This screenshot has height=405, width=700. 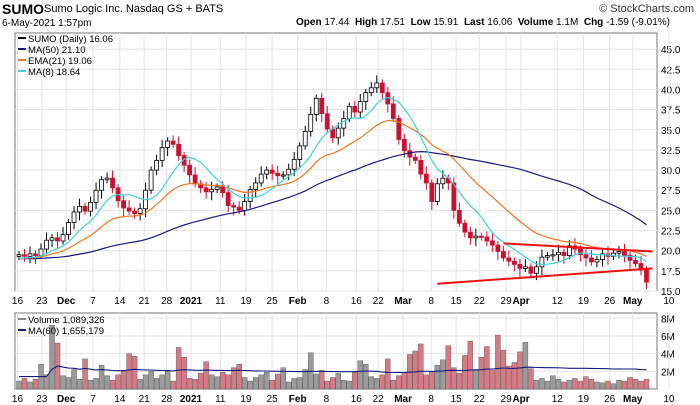 I want to click on price-x-tick-label: 15, so click(x=457, y=301).